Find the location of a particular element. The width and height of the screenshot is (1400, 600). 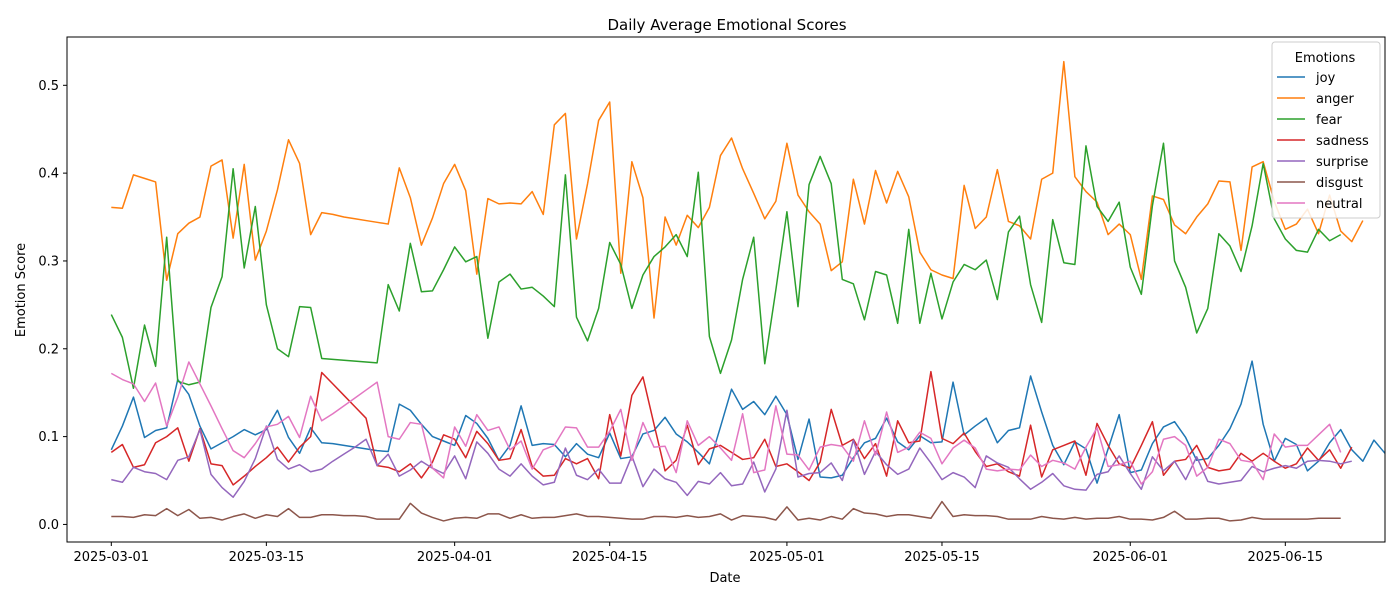

x-tick-label: 2025-04-15 is located at coordinates (610, 557).